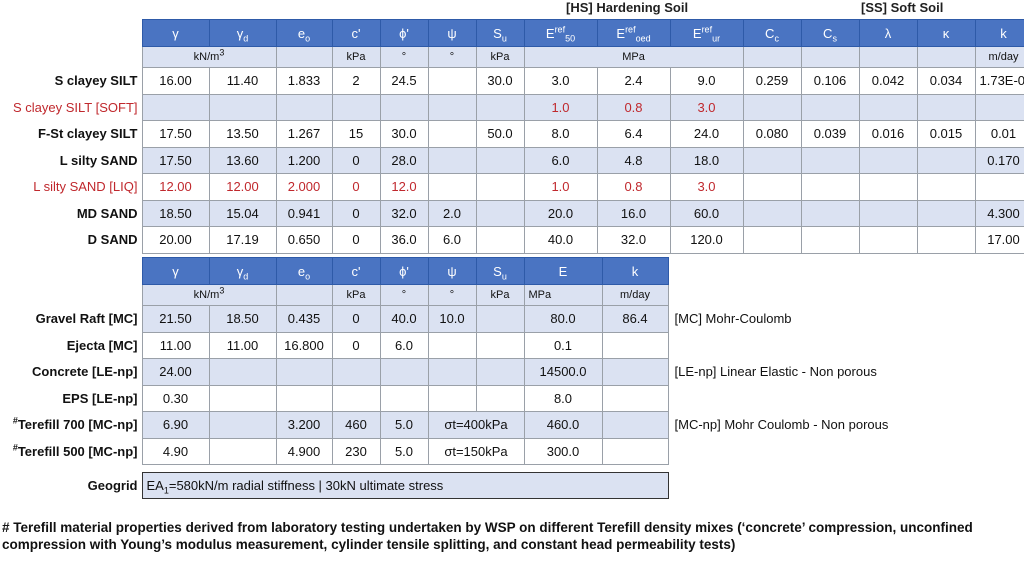  Describe the element at coordinates (888, 81) in the screenshot. I see `table-cell: 0.042` at that location.